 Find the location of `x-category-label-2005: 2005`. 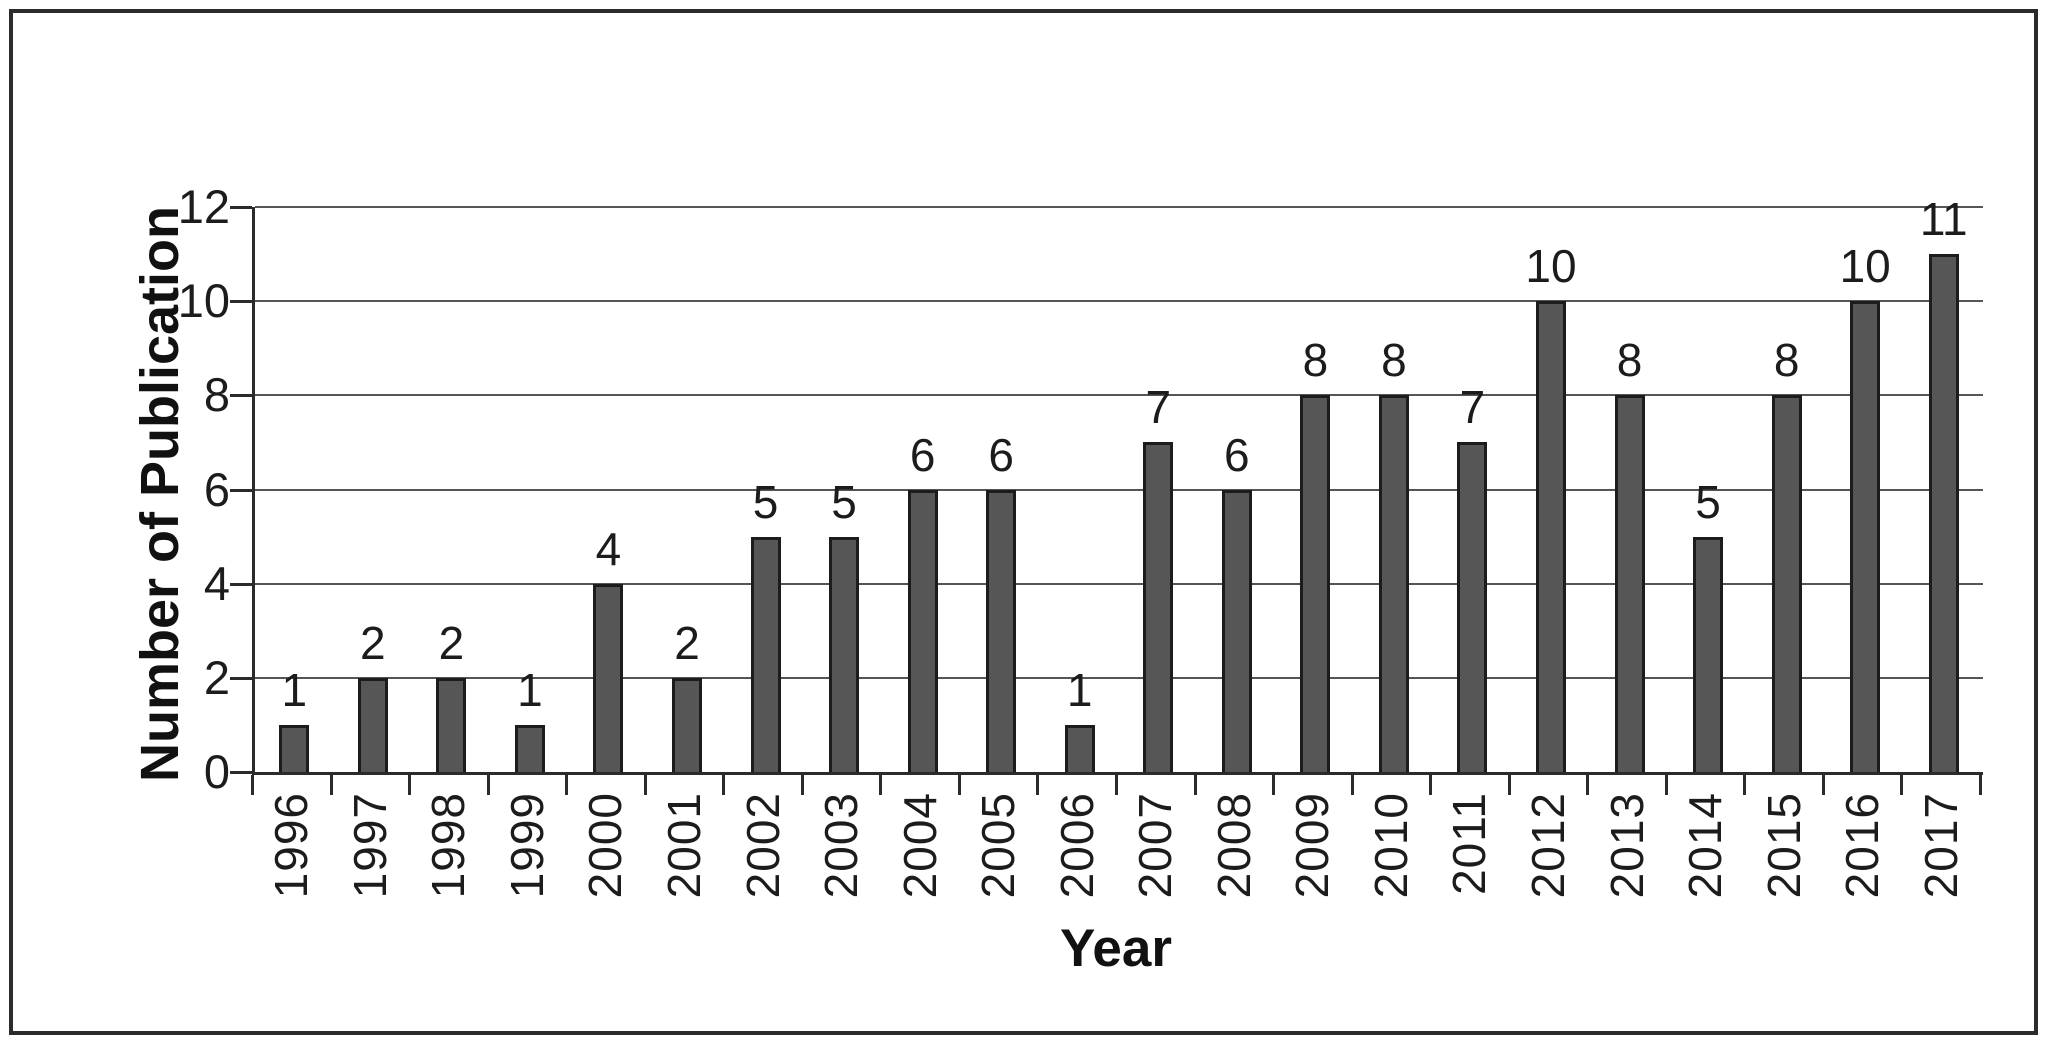

x-category-label-2005: 2005 is located at coordinates (998, 845).